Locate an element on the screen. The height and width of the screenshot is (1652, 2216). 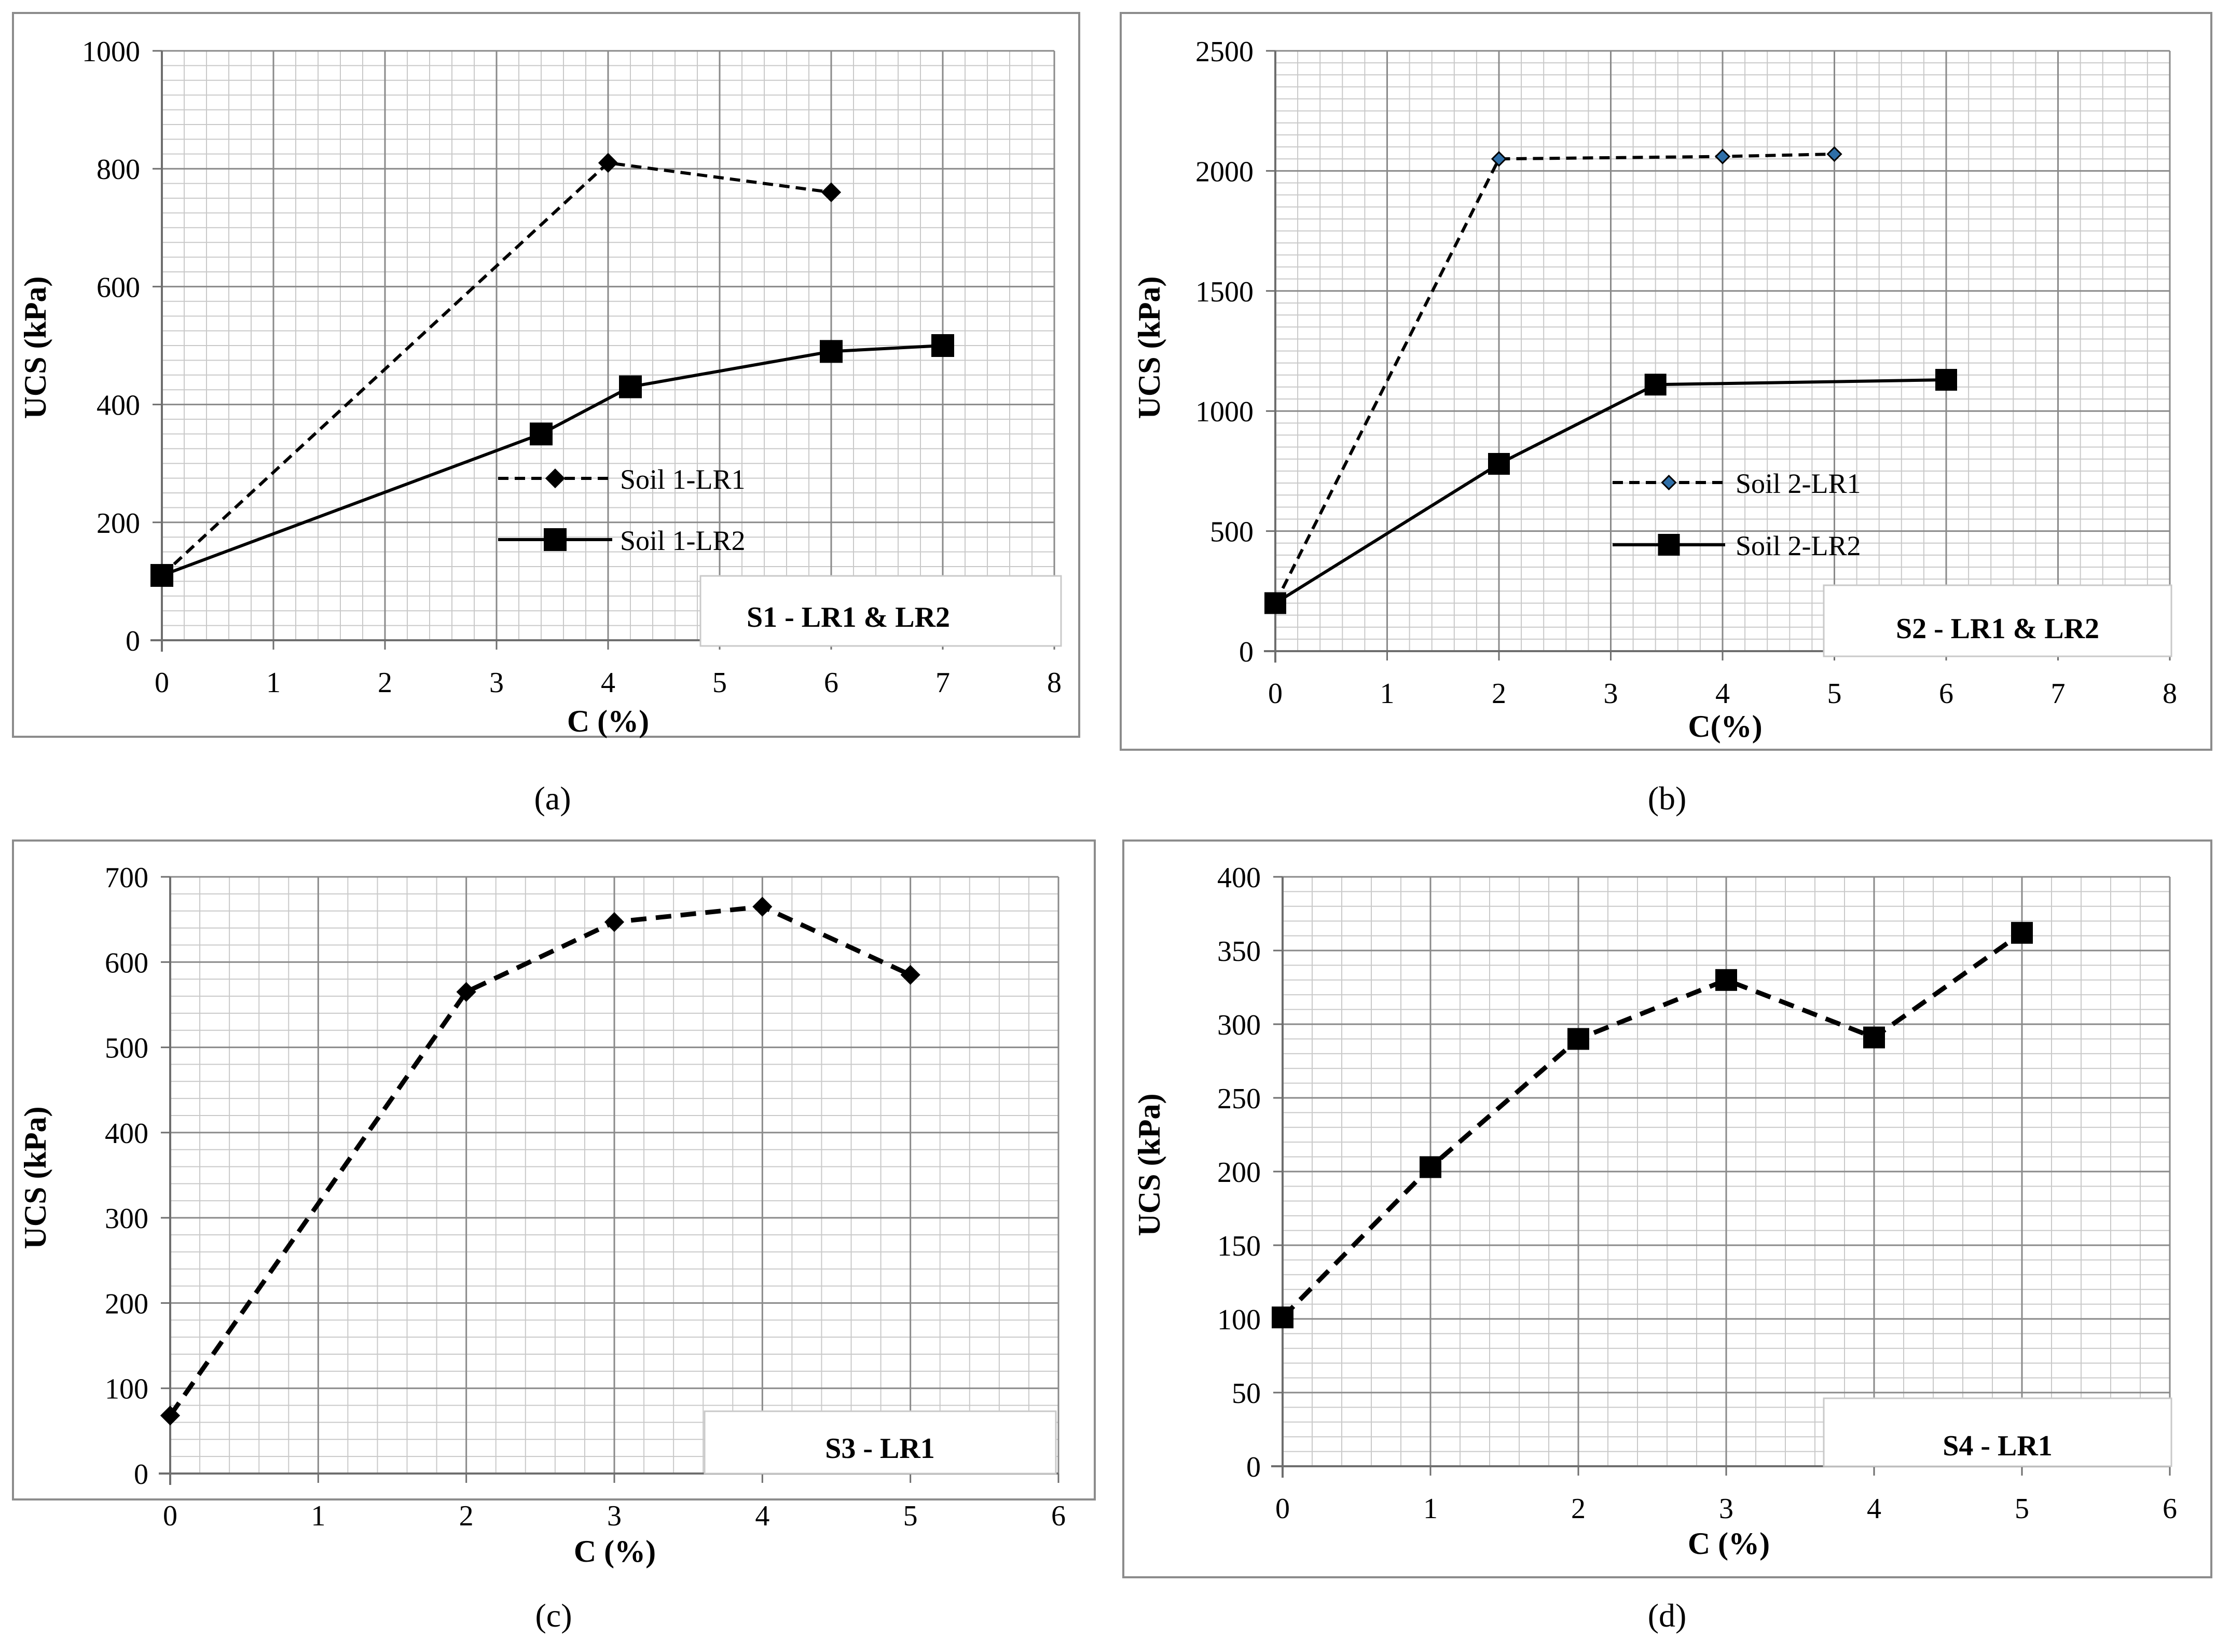
panel-label: (a) is located at coordinates (552, 798).